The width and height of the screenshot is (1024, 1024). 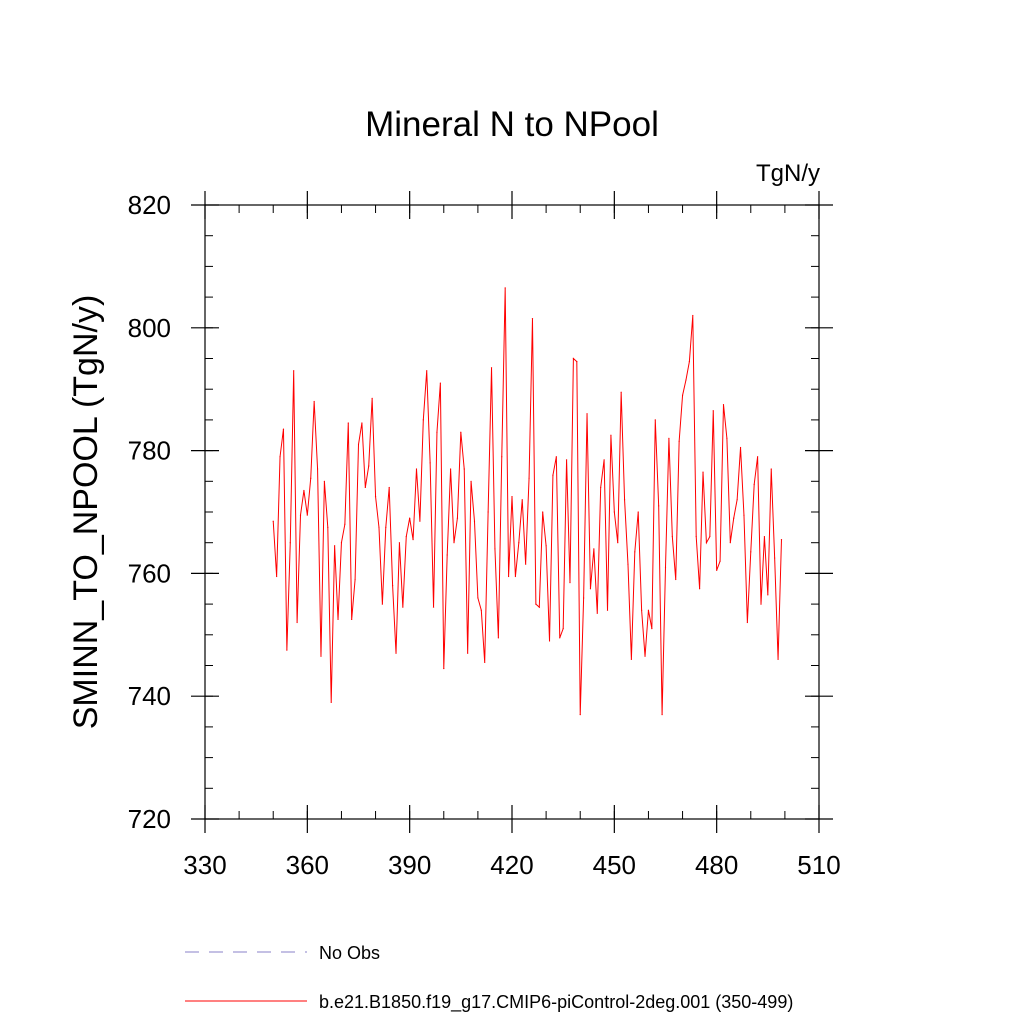 I want to click on y-tick-label: 720, so click(x=149, y=819).